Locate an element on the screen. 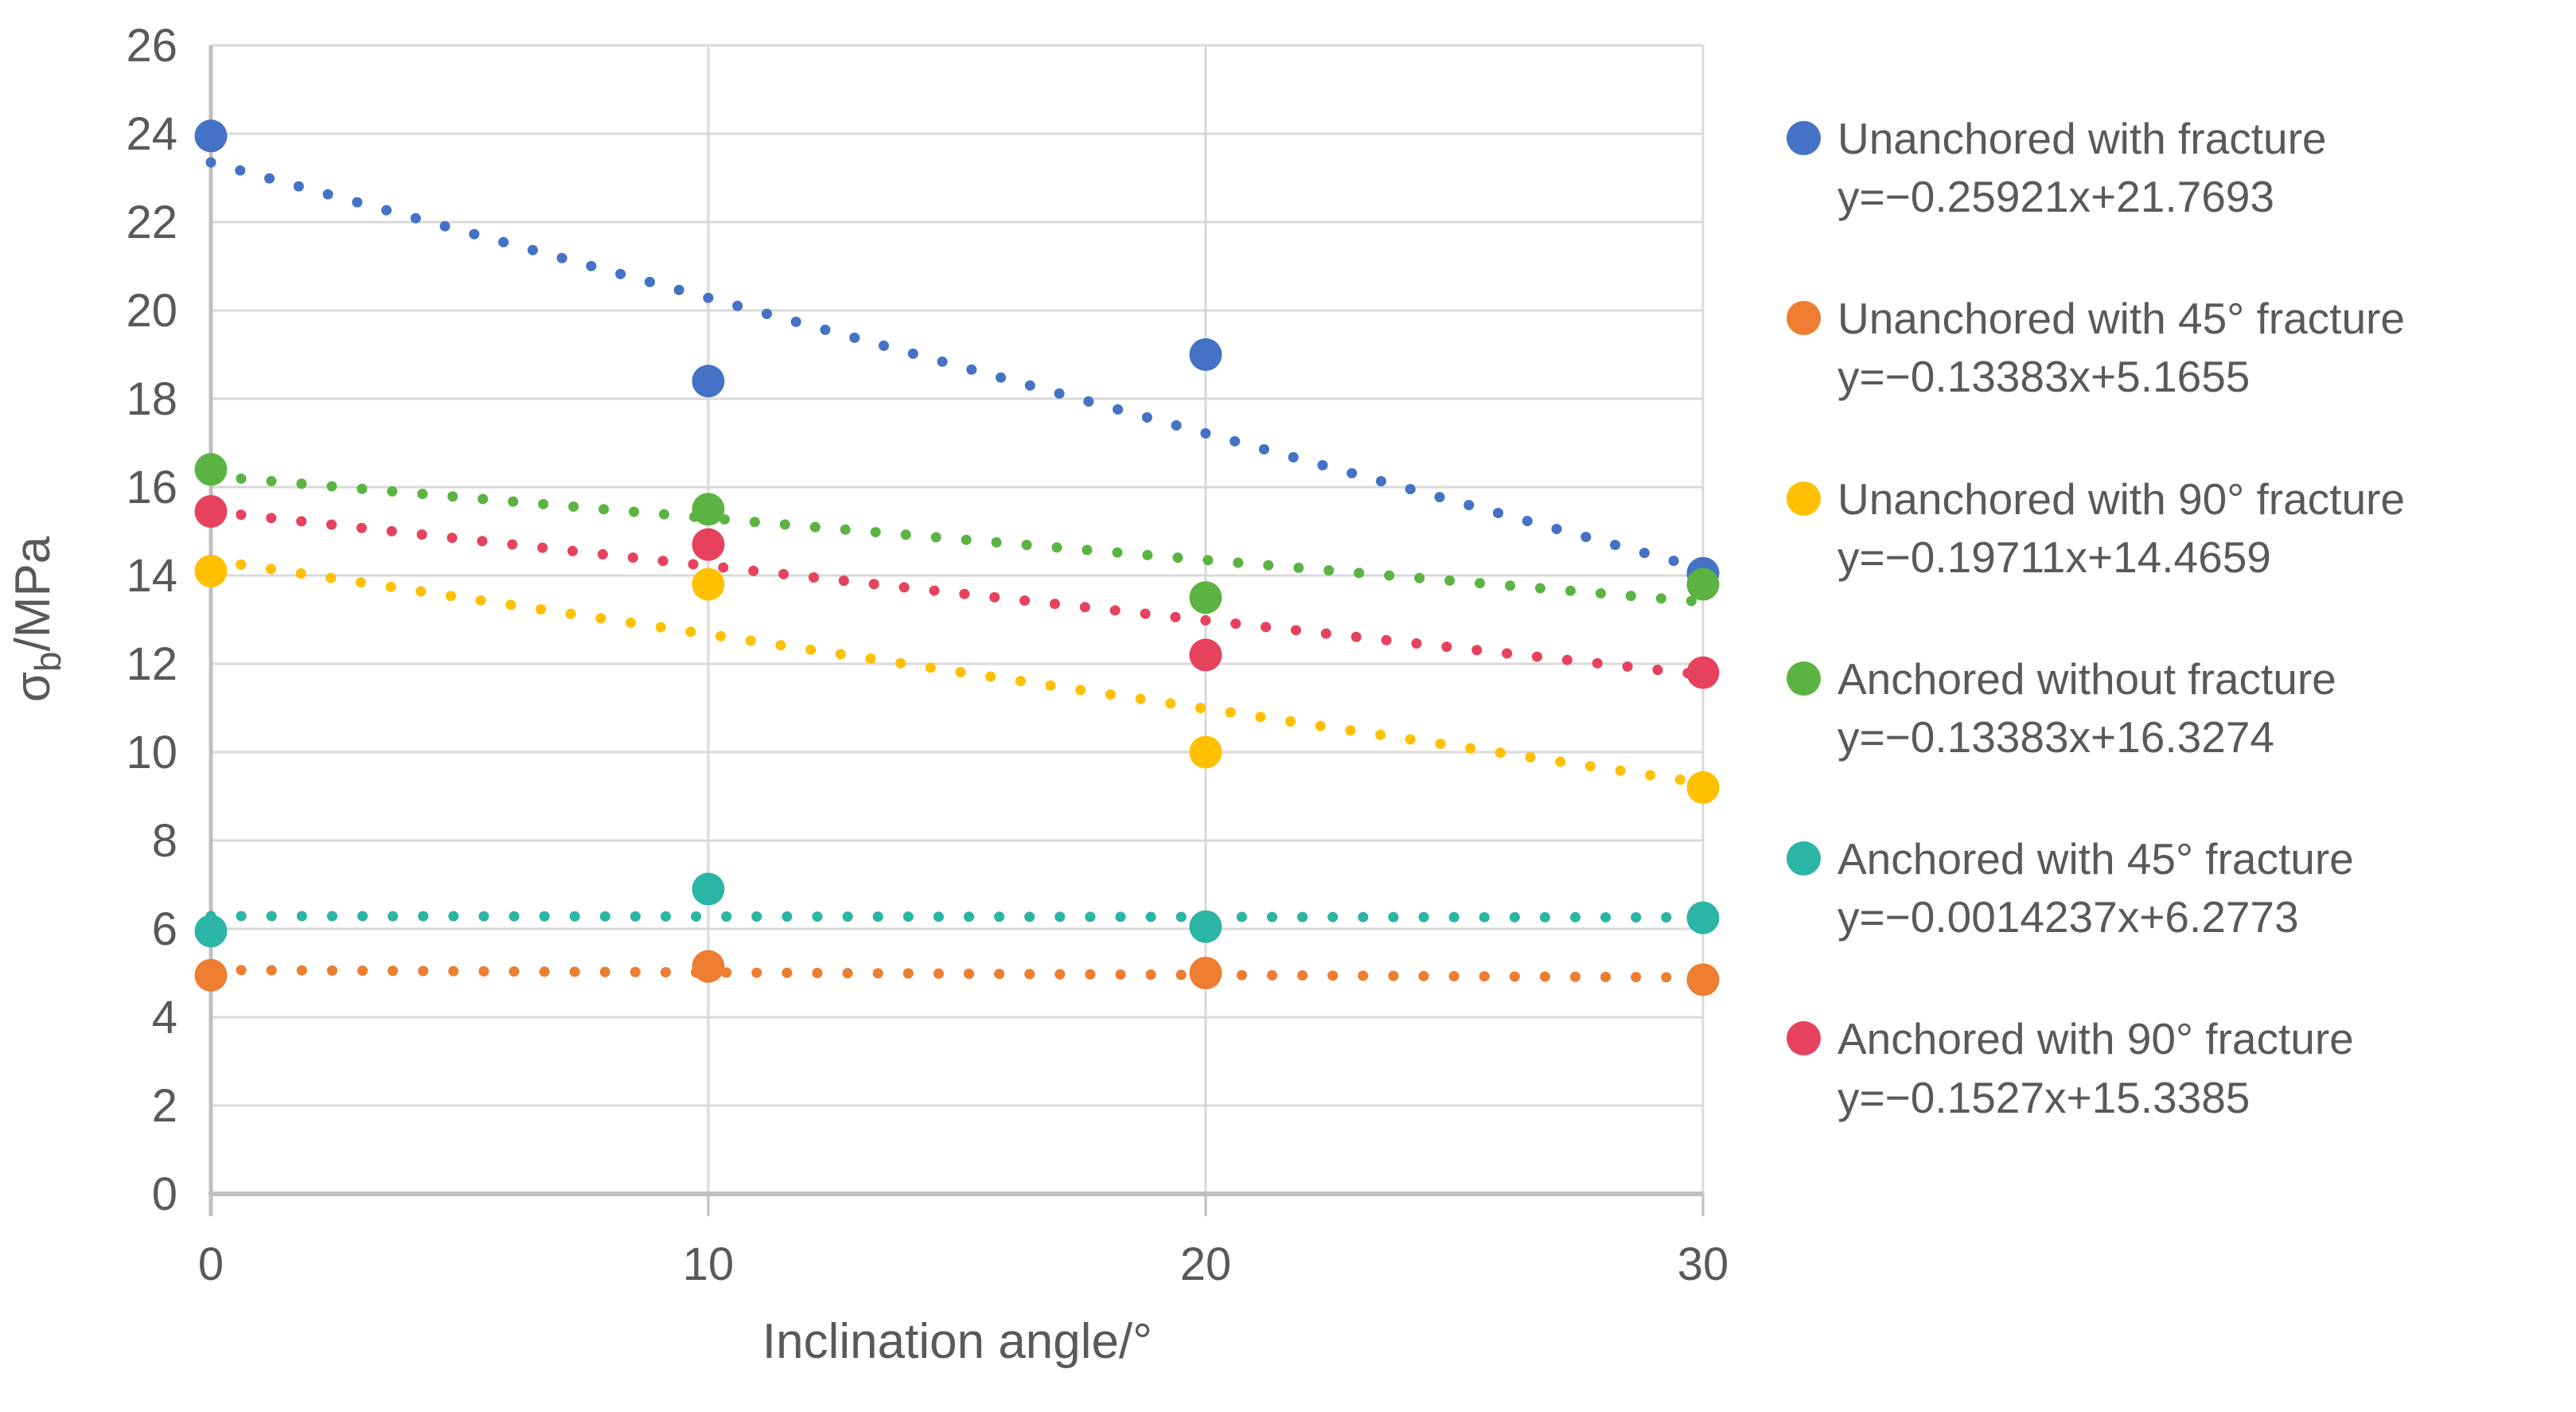  y-tick-label: 22 is located at coordinates (151, 222).